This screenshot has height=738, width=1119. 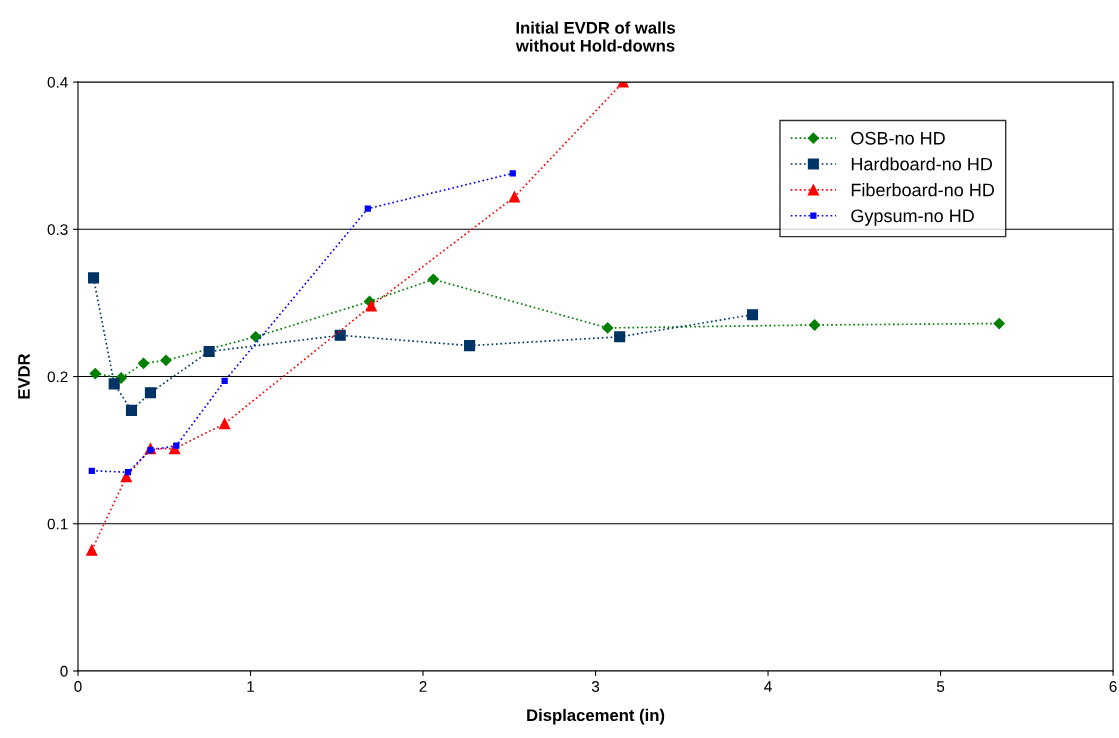 What do you see at coordinates (1113, 686) in the screenshot?
I see `x-tick-label: 6` at bounding box center [1113, 686].